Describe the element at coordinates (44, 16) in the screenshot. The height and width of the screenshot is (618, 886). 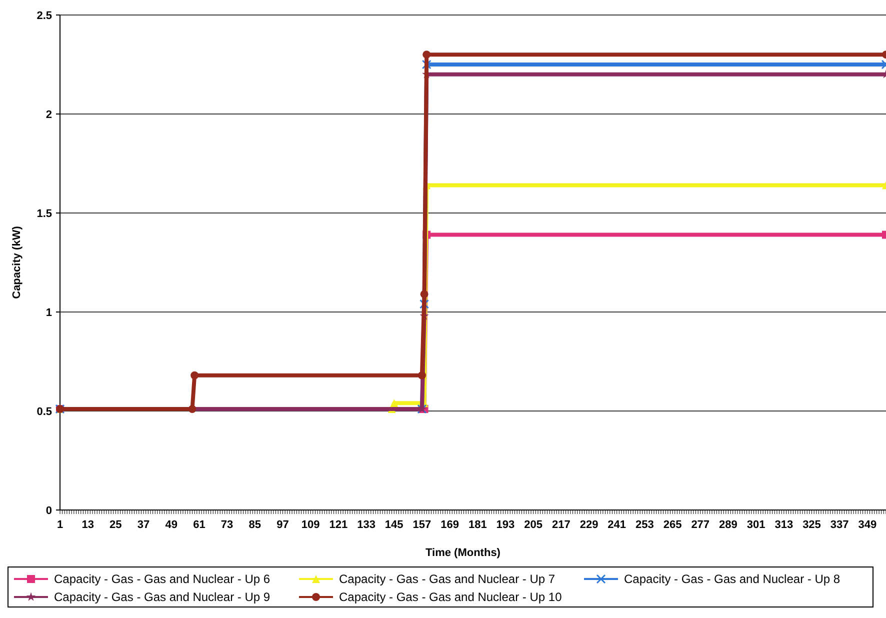
I see `y-tick-label: 2.5` at that location.